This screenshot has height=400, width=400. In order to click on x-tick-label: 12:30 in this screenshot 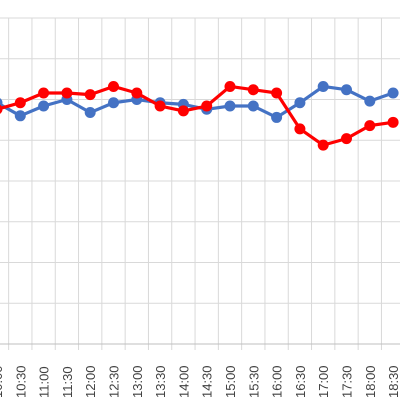, I will do `click(114, 381)`.